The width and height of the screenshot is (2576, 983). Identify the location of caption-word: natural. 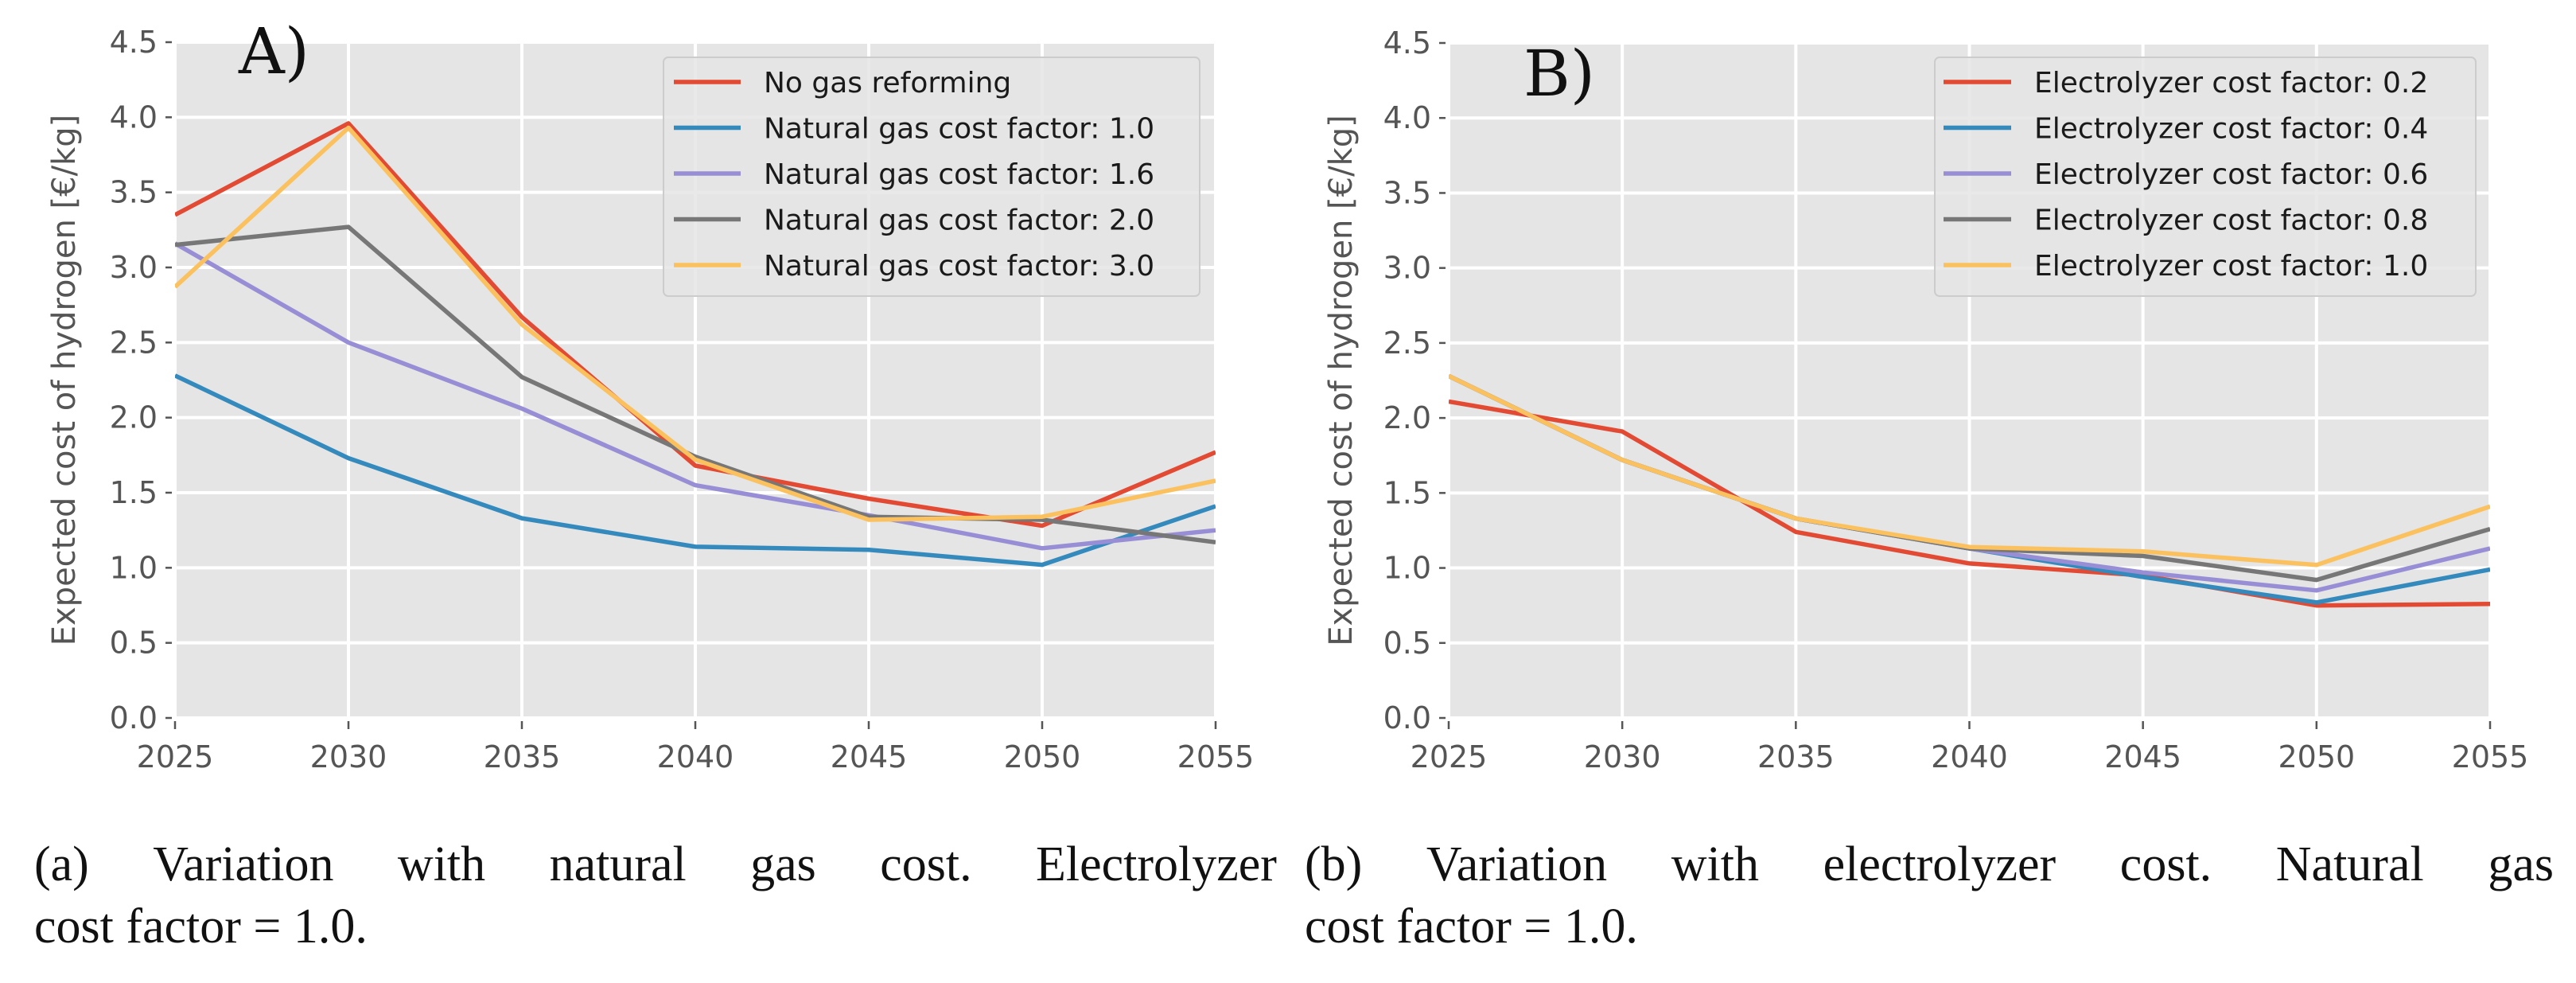
(618, 864).